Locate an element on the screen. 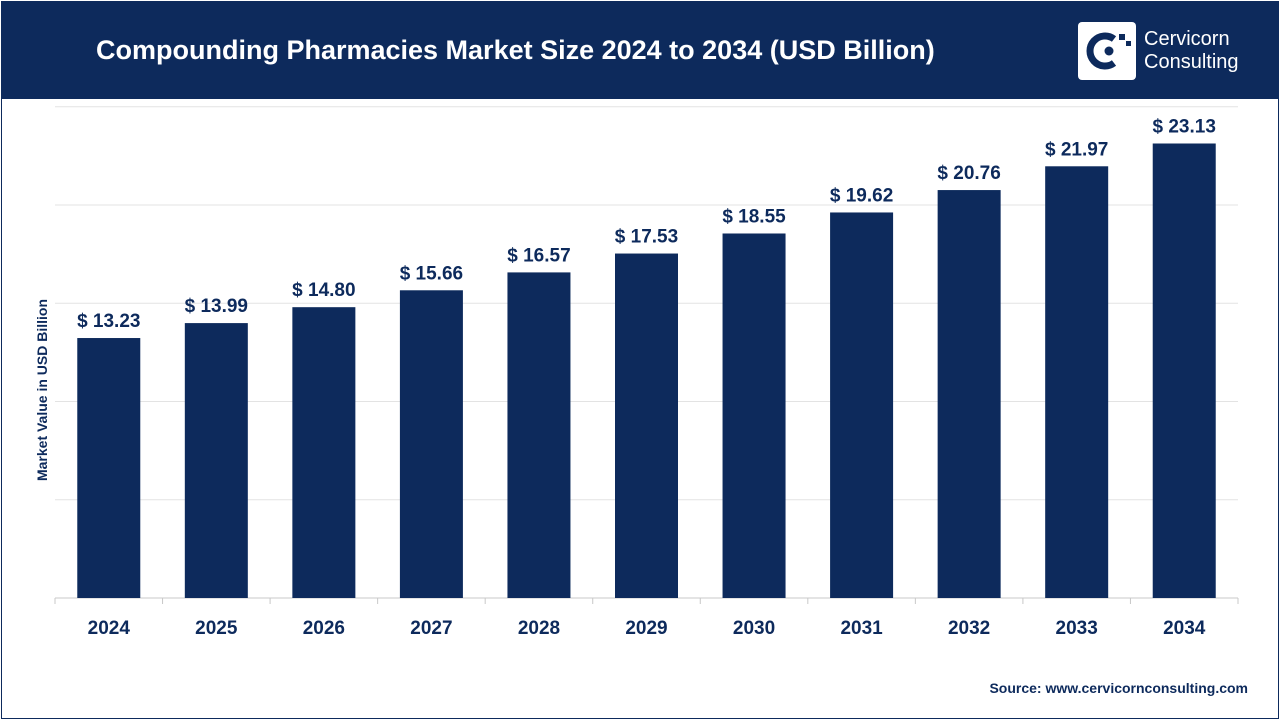 This screenshot has width=1280, height=720. data-label: $ 14.80 is located at coordinates (323, 290).